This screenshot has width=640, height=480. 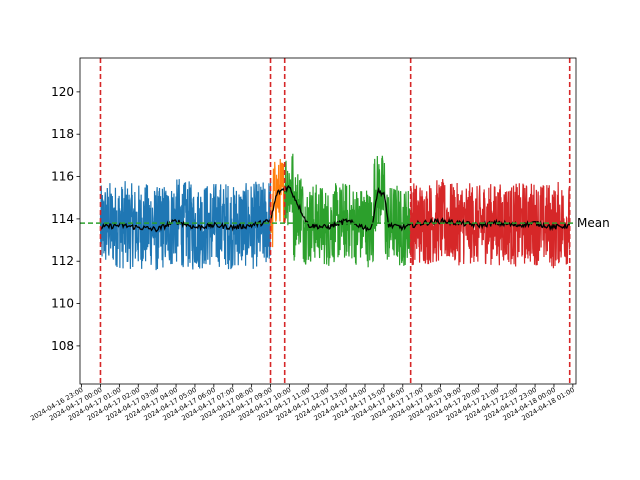 What do you see at coordinates (62, 177) in the screenshot?
I see `y-tick-label-116: 116` at bounding box center [62, 177].